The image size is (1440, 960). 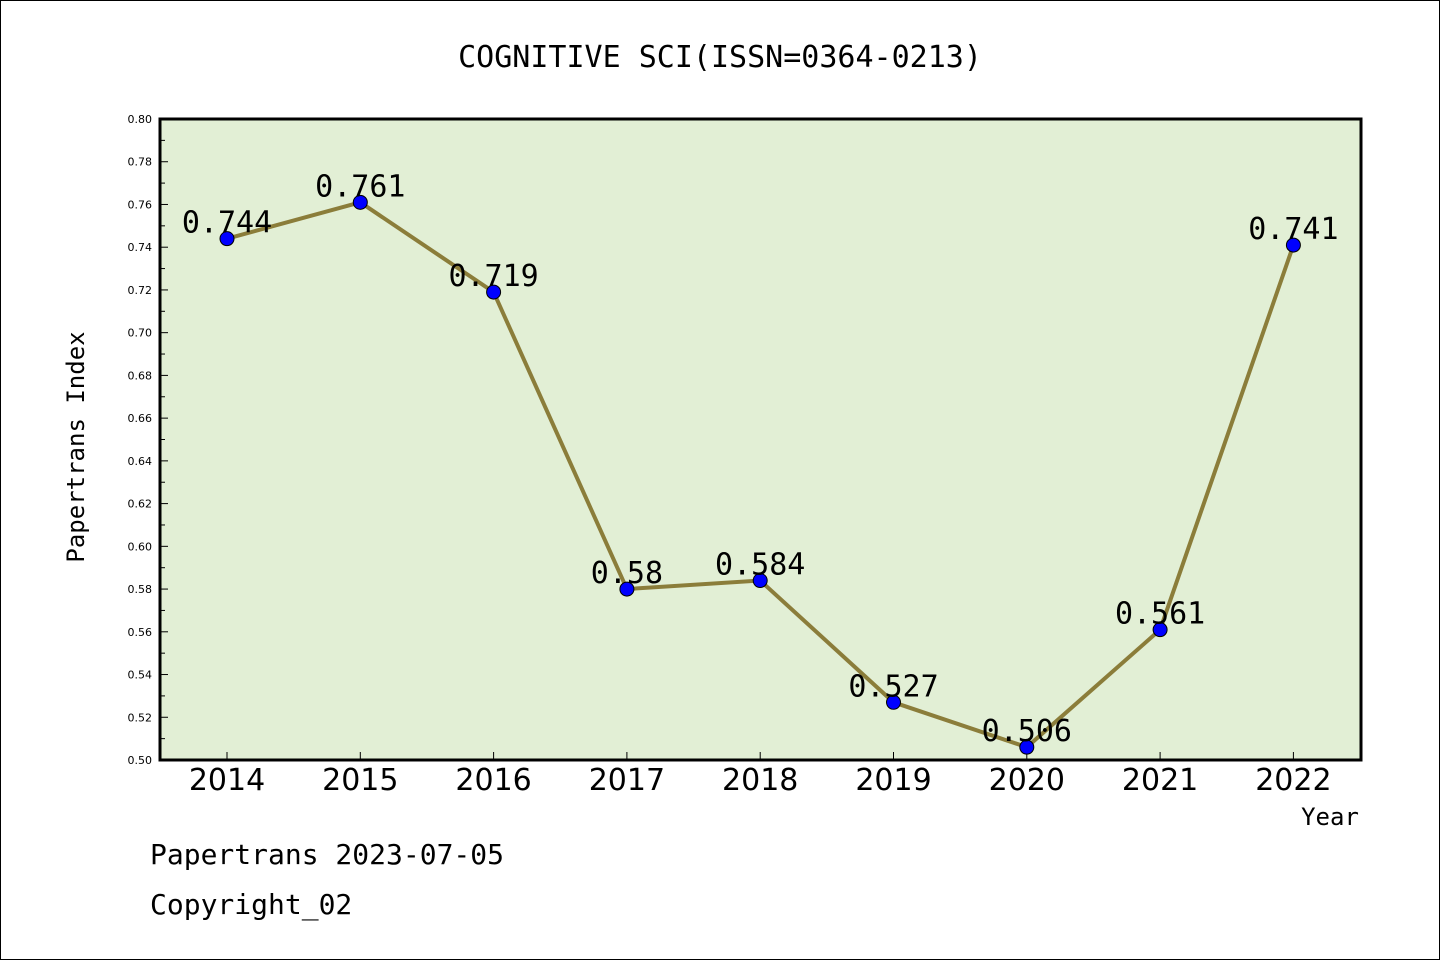 What do you see at coordinates (140, 247) in the screenshot?
I see `y-tick-label: 0.74` at bounding box center [140, 247].